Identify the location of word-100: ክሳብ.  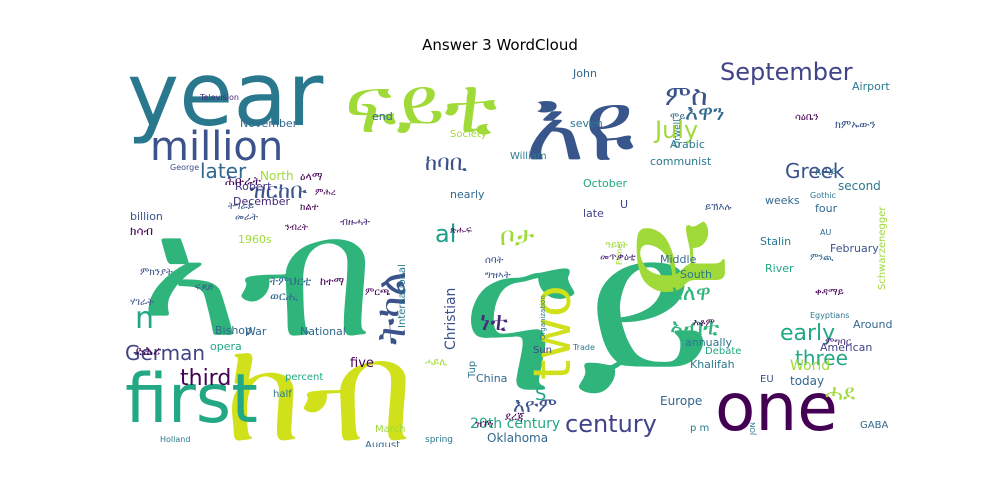
(141, 231).